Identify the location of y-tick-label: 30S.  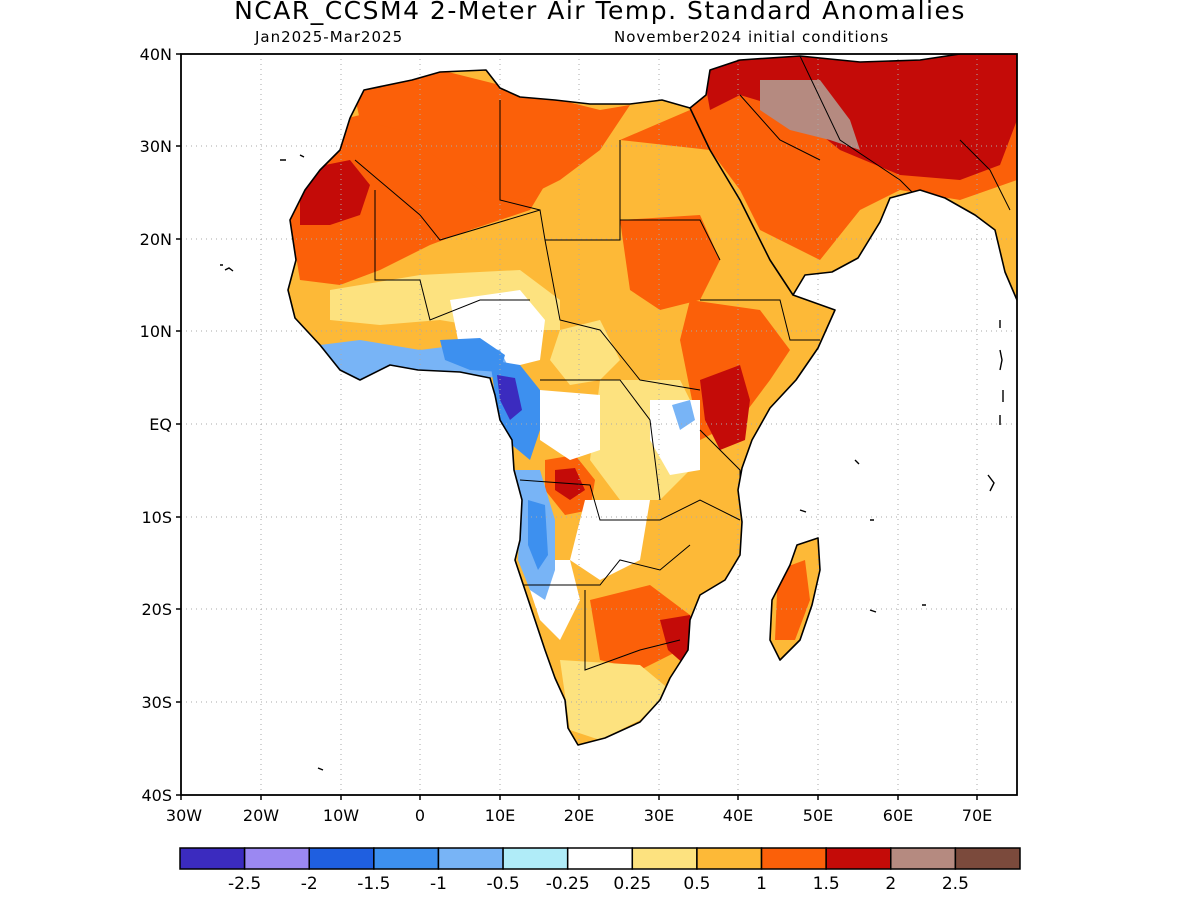
(156, 702).